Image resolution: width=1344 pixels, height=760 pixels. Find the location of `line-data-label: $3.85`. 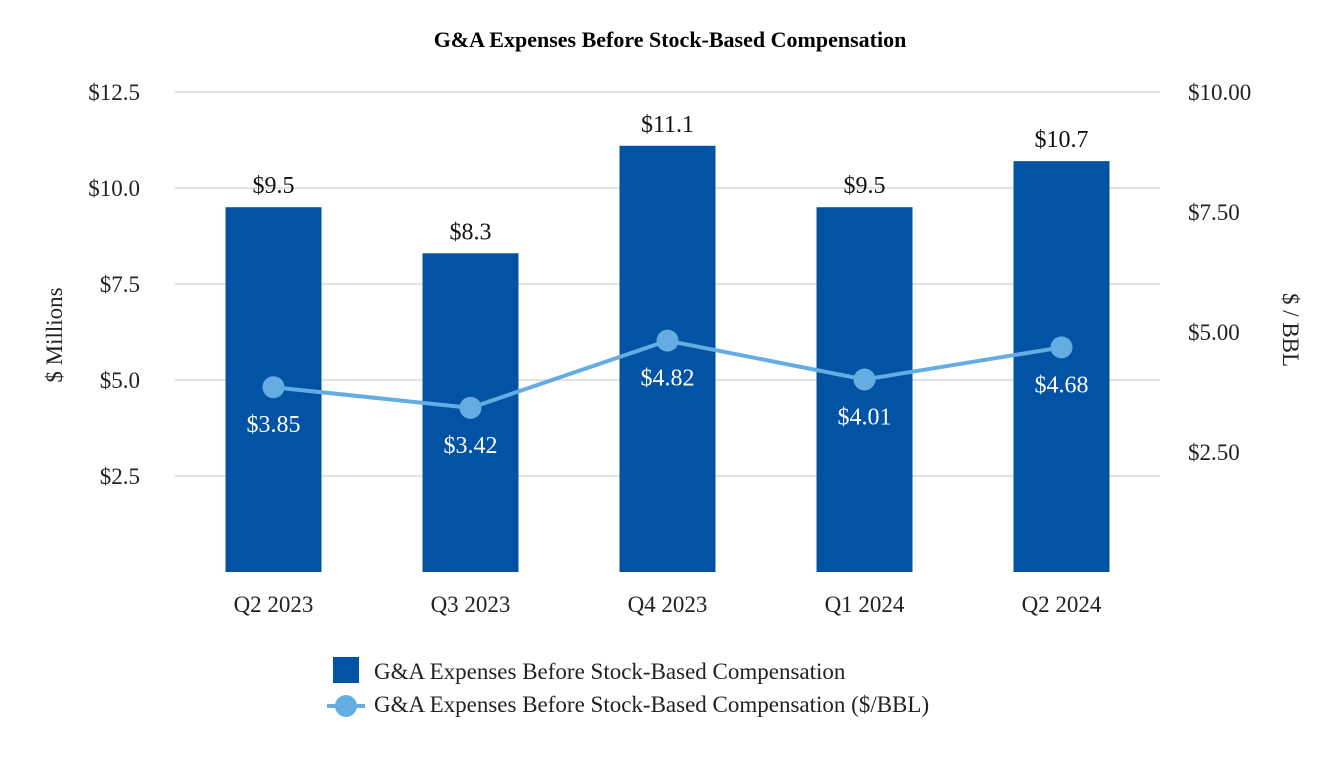

line-data-label: $3.85 is located at coordinates (274, 425).